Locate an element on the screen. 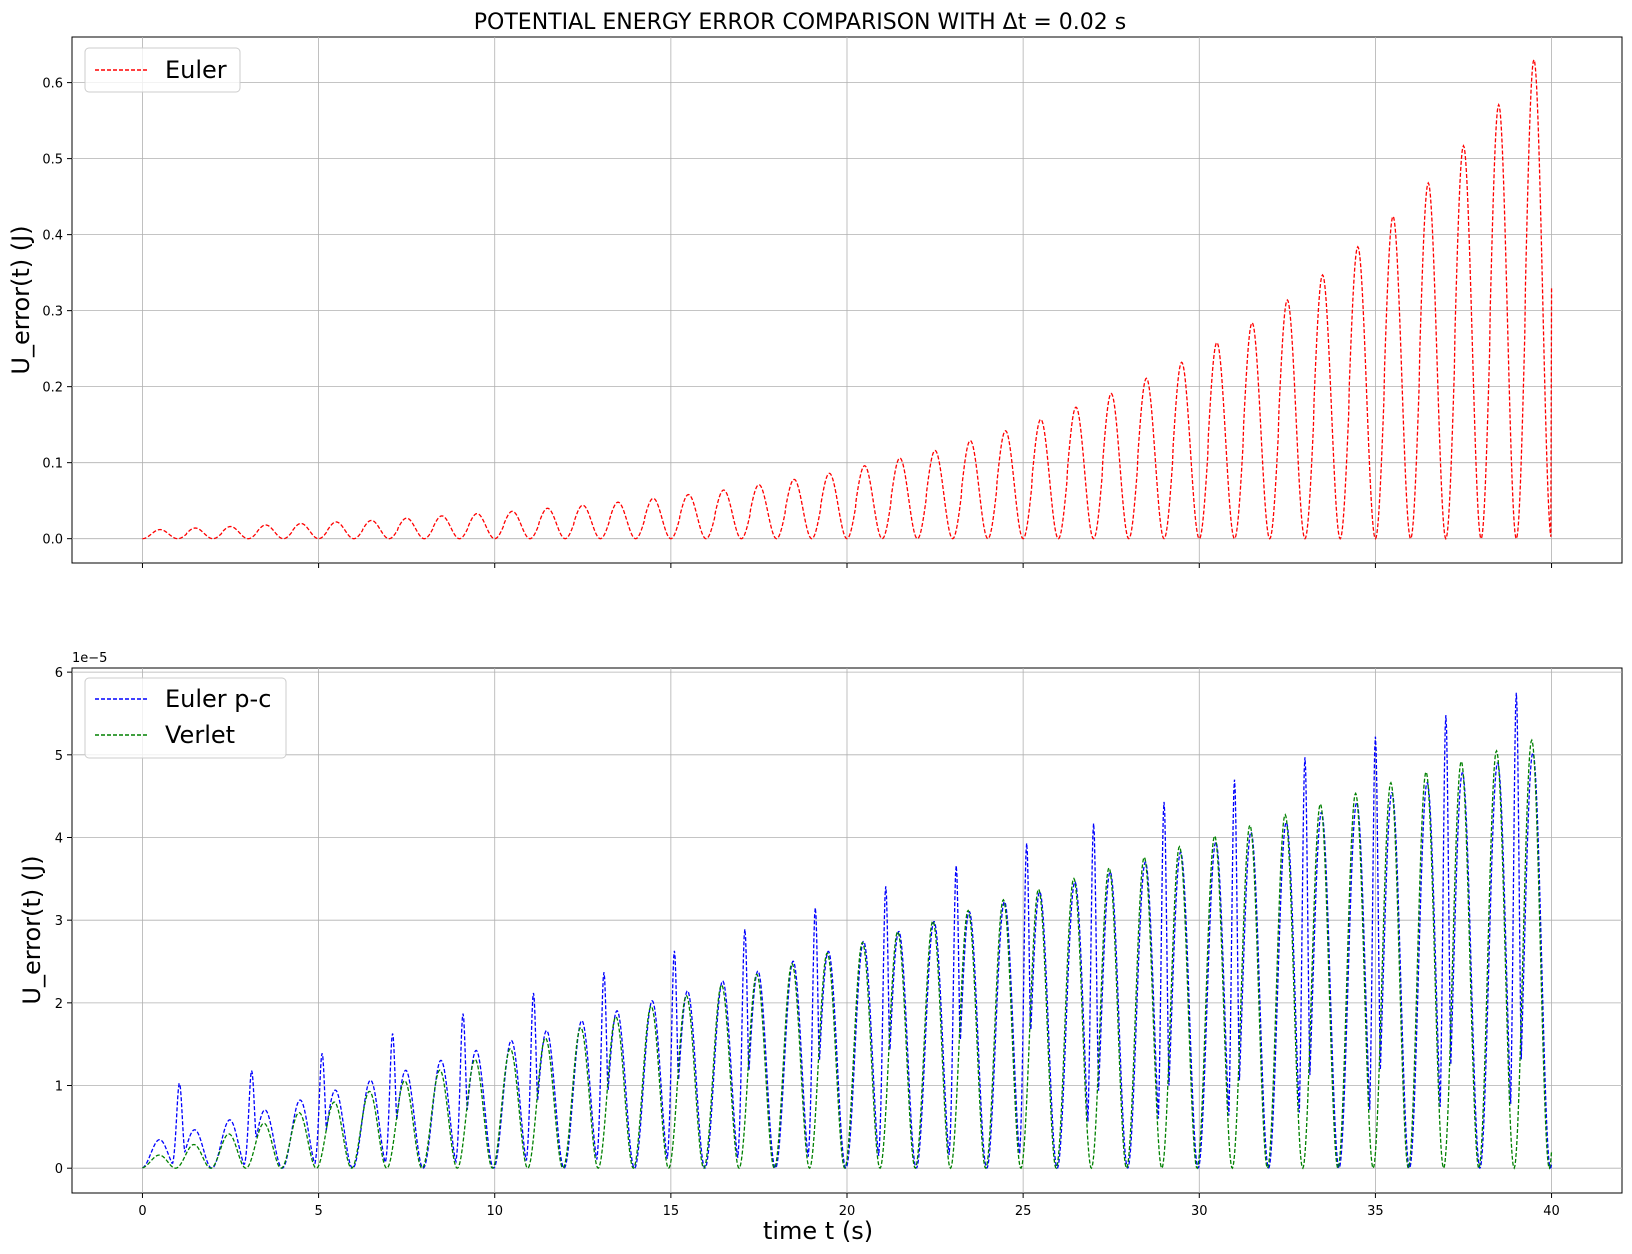 The height and width of the screenshot is (1254, 1632). top-legend-box is located at coordinates (162, 70).